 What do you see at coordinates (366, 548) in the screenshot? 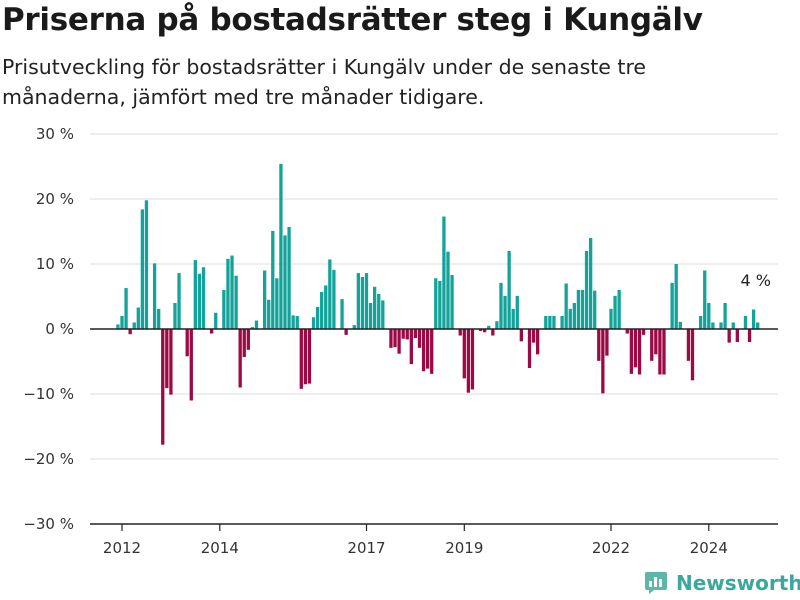
I see `x-tick-label: 2017` at bounding box center [366, 548].